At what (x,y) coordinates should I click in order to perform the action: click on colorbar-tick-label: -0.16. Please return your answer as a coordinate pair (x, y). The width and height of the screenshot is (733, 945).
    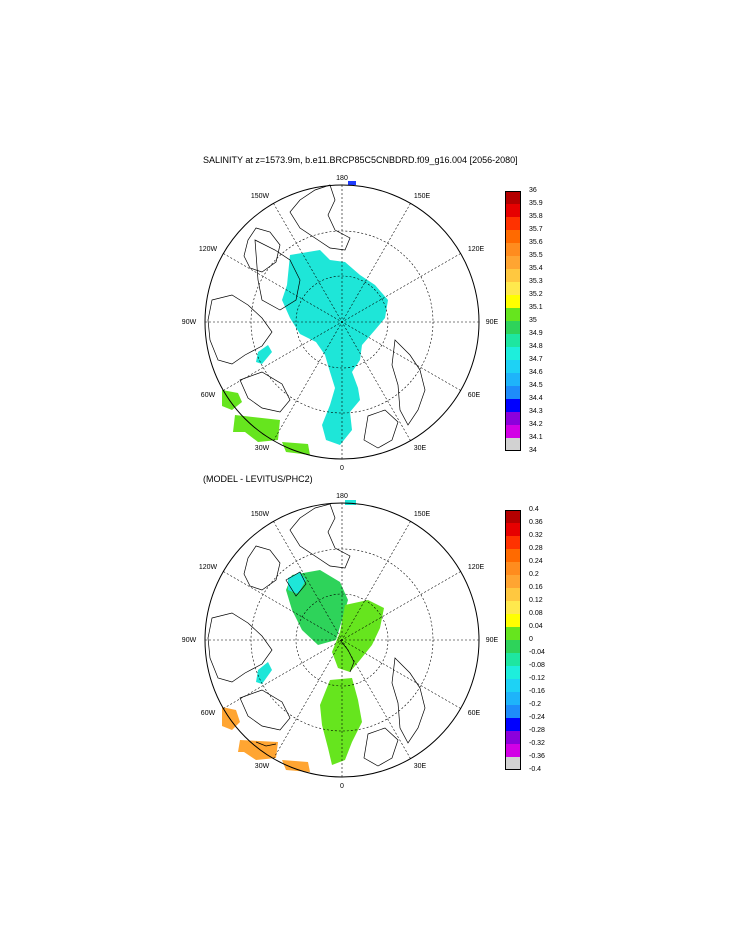
    Looking at the image, I should click on (537, 691).